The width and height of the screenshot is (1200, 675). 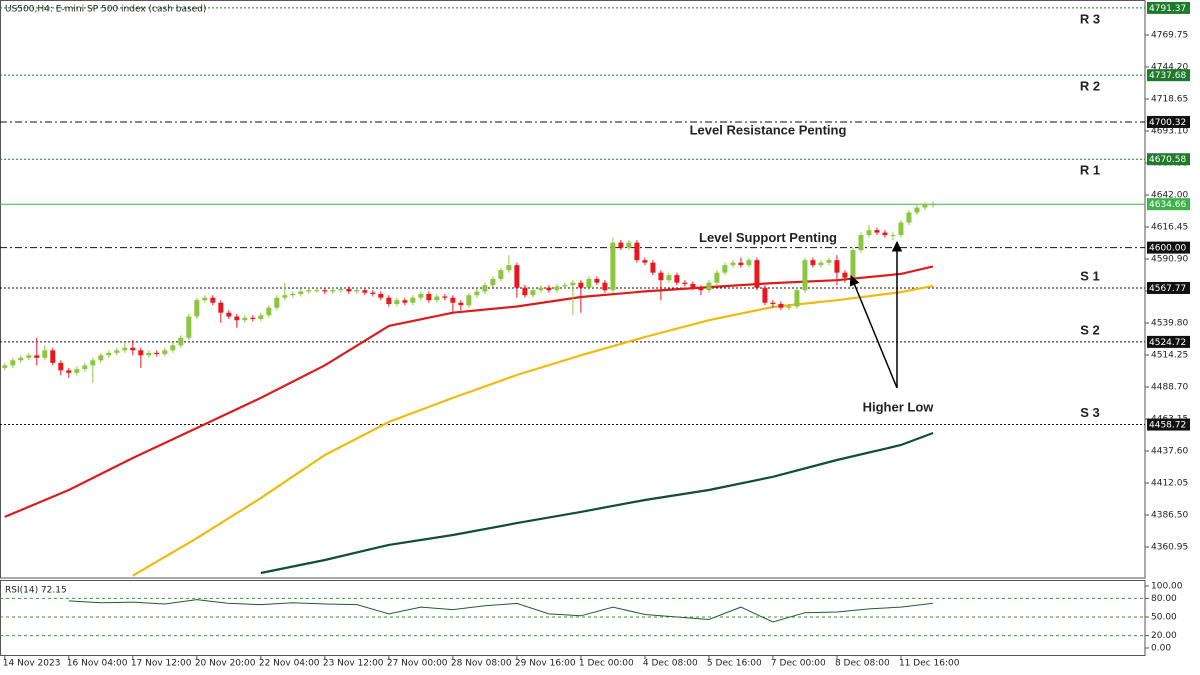 What do you see at coordinates (161, 664) in the screenshot?
I see `x-tick-label: 17 Nov 12:00` at bounding box center [161, 664].